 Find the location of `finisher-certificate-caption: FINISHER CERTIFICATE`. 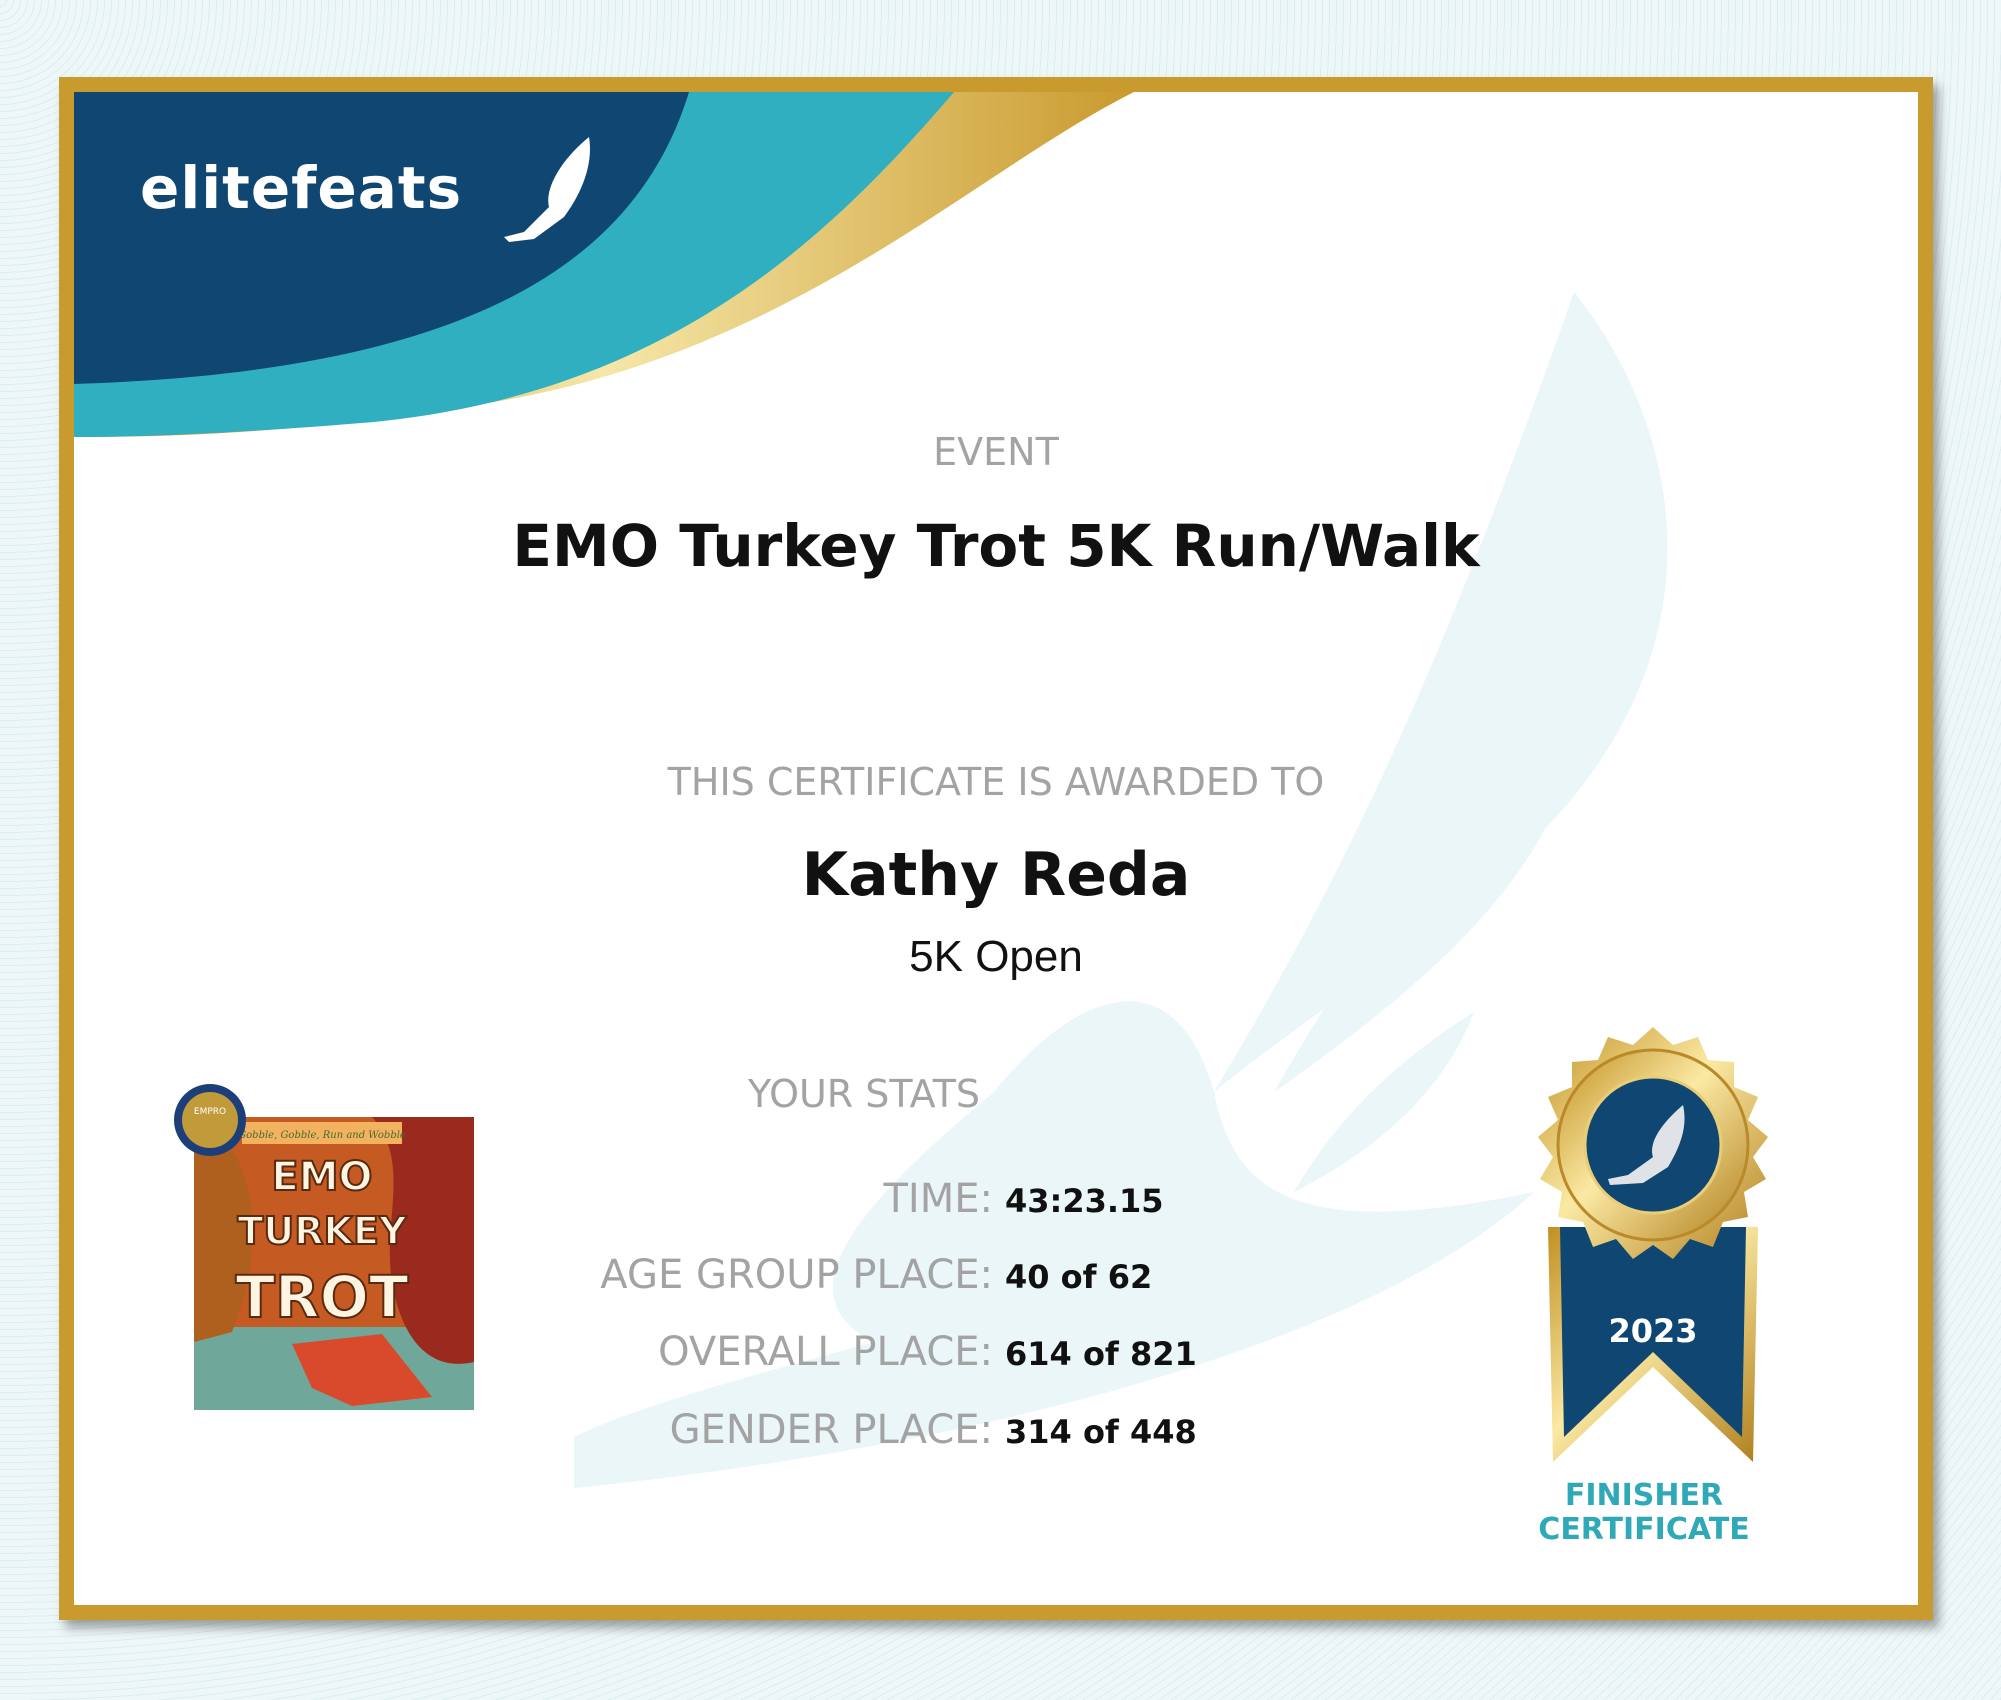

finisher-certificate-caption: FINISHER CERTIFICATE is located at coordinates (1644, 1512).